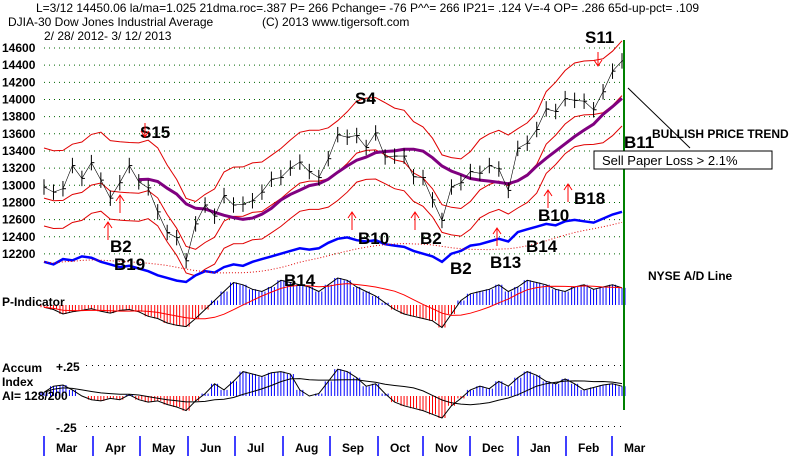 The image size is (800, 456). What do you see at coordinates (19, 220) in the screenshot?
I see `y-tick-label: 12600` at bounding box center [19, 220].